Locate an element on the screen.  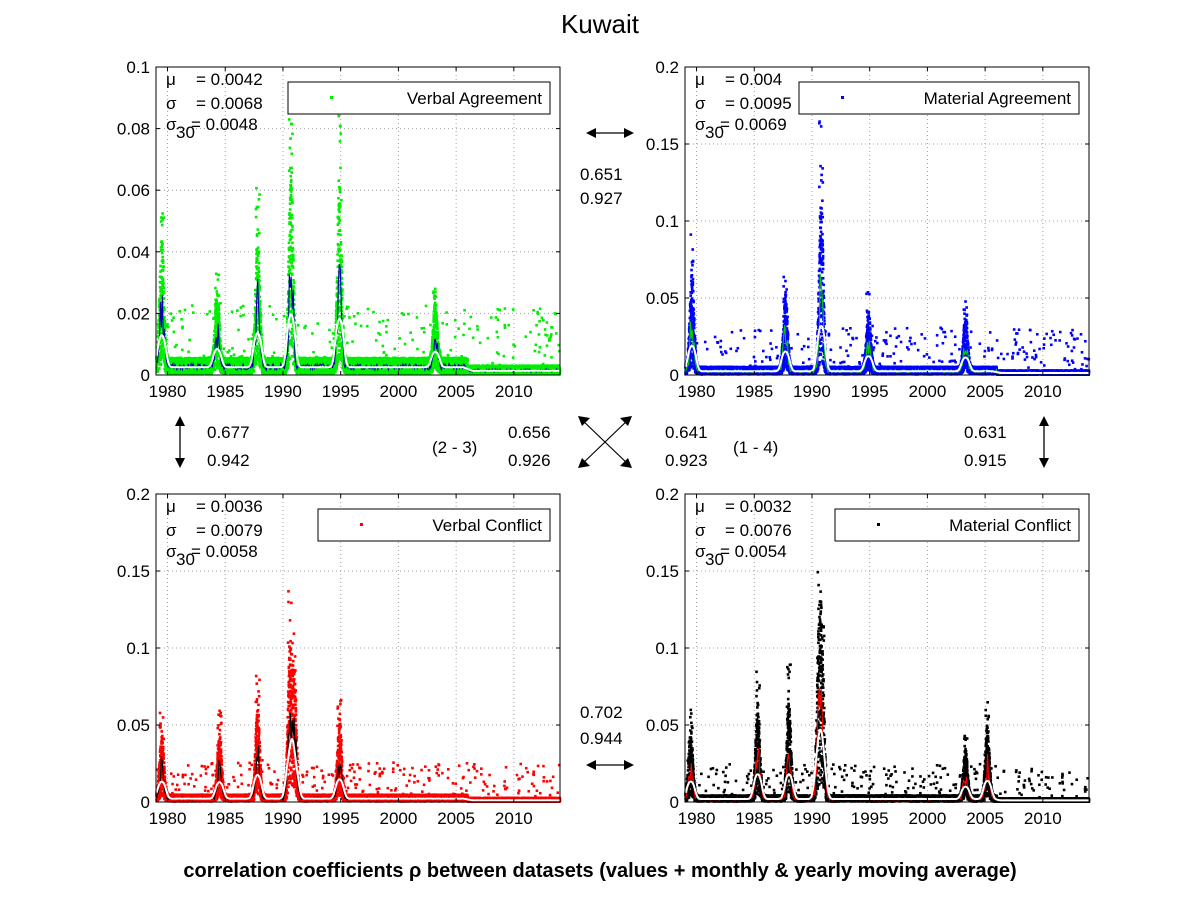
figure-title: Kuwait is located at coordinates (600, 24).